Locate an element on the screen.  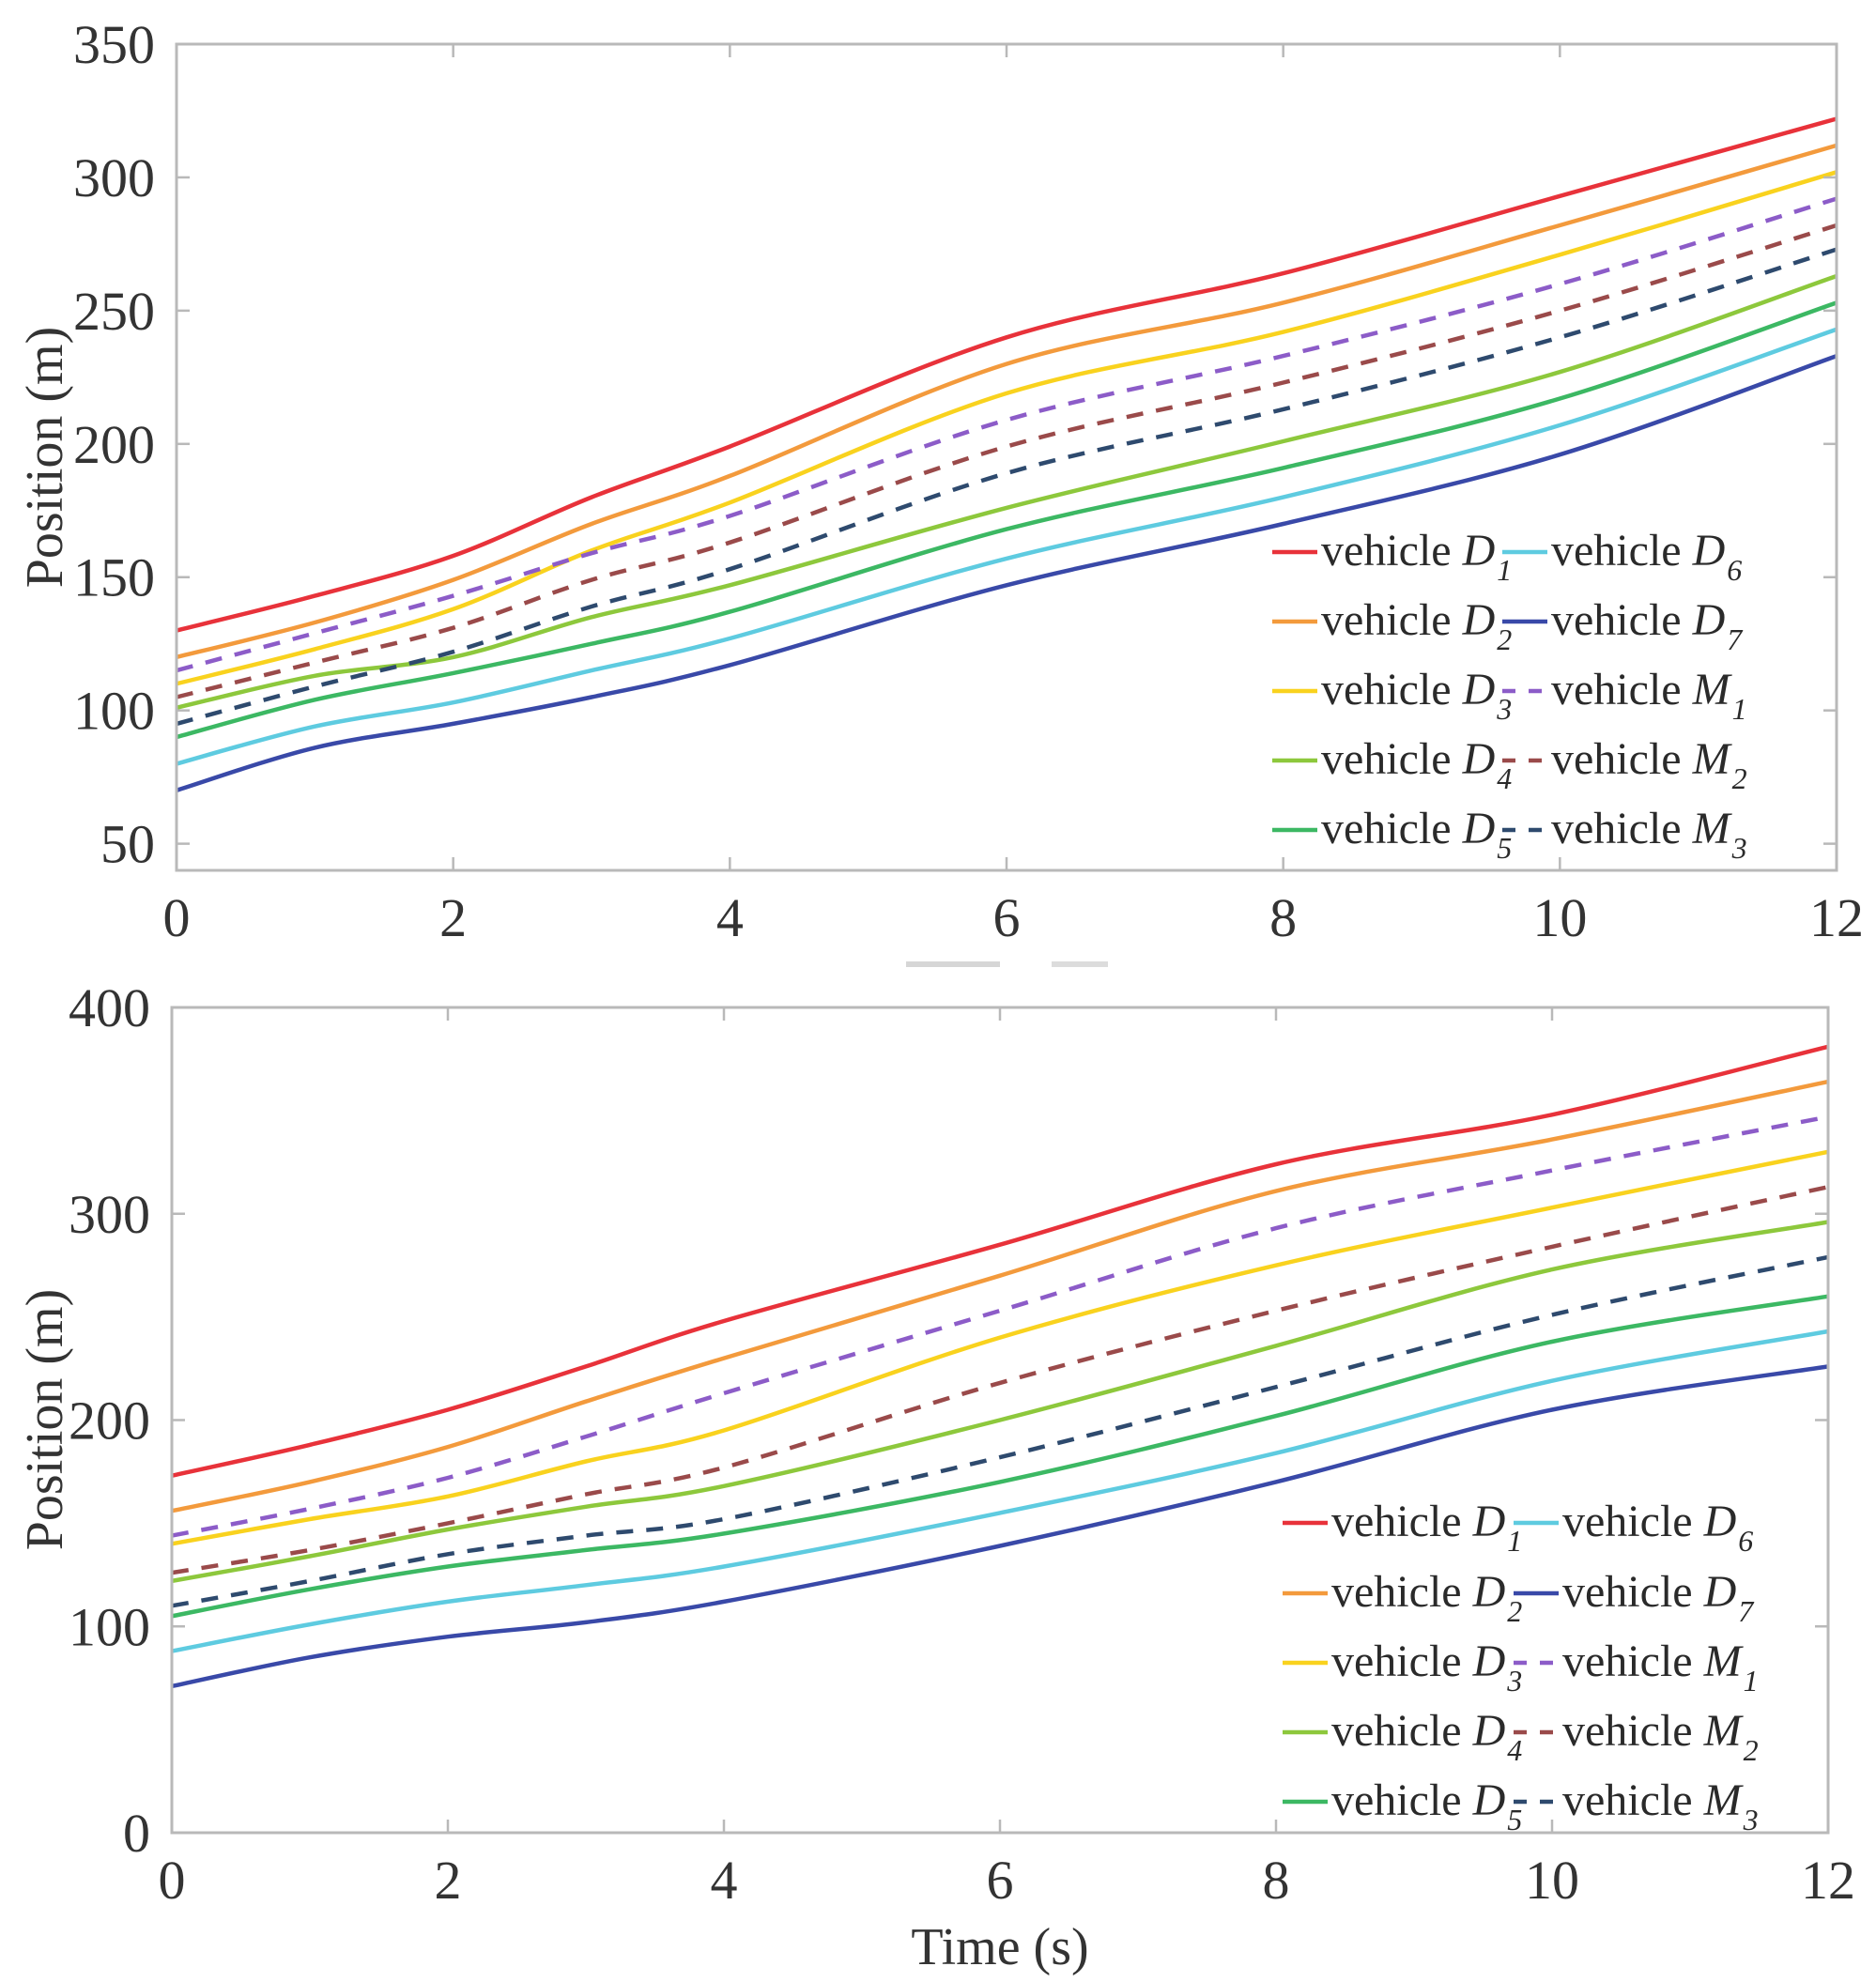
legend-item: vehicle M2 is located at coordinates (1636, 1736).